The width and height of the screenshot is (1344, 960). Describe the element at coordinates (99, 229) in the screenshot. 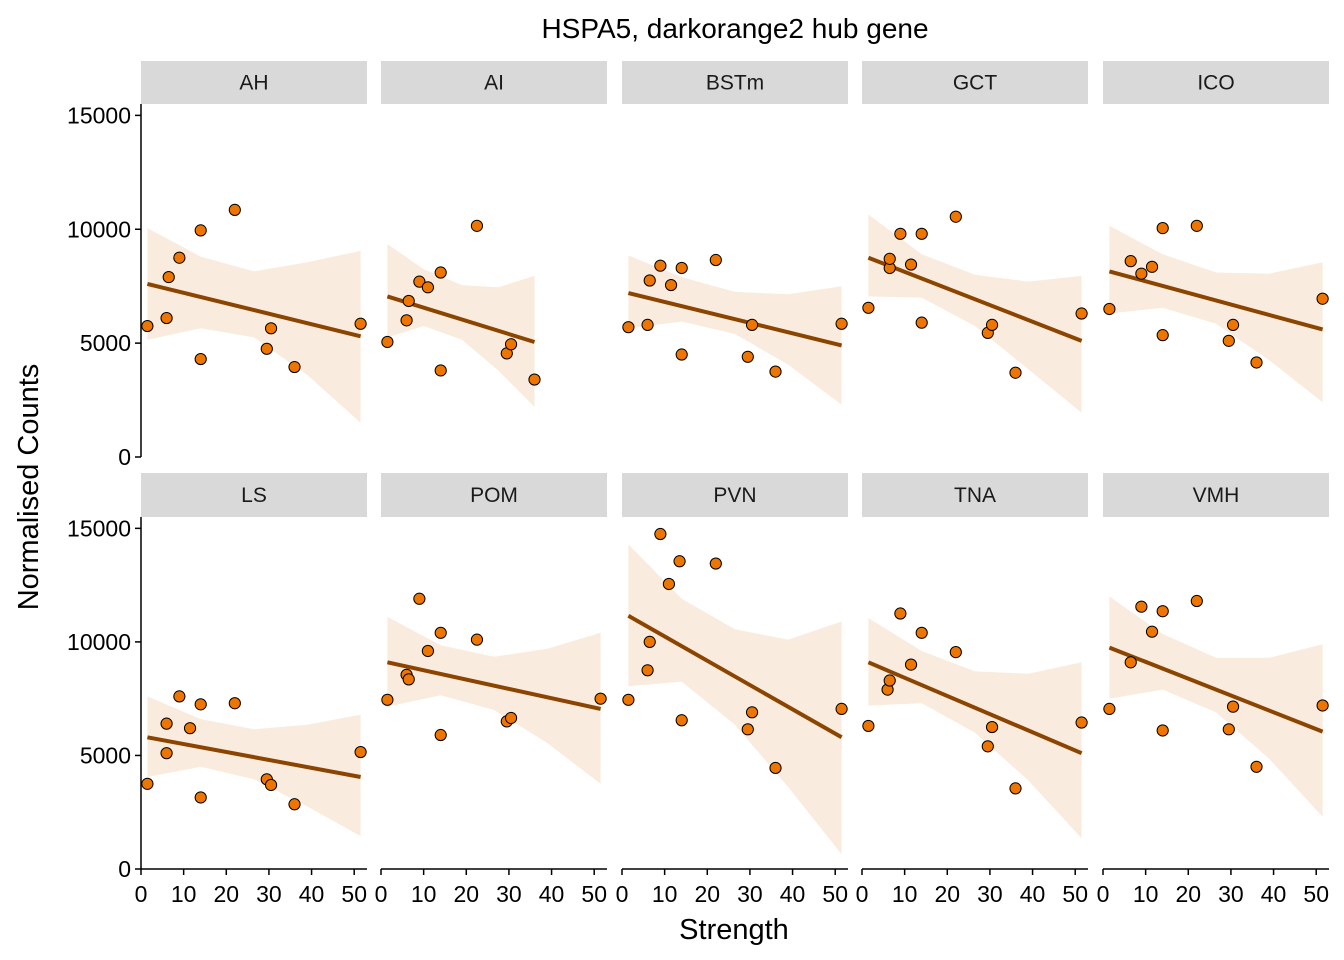

I see `y-tick-label: 10000` at that location.